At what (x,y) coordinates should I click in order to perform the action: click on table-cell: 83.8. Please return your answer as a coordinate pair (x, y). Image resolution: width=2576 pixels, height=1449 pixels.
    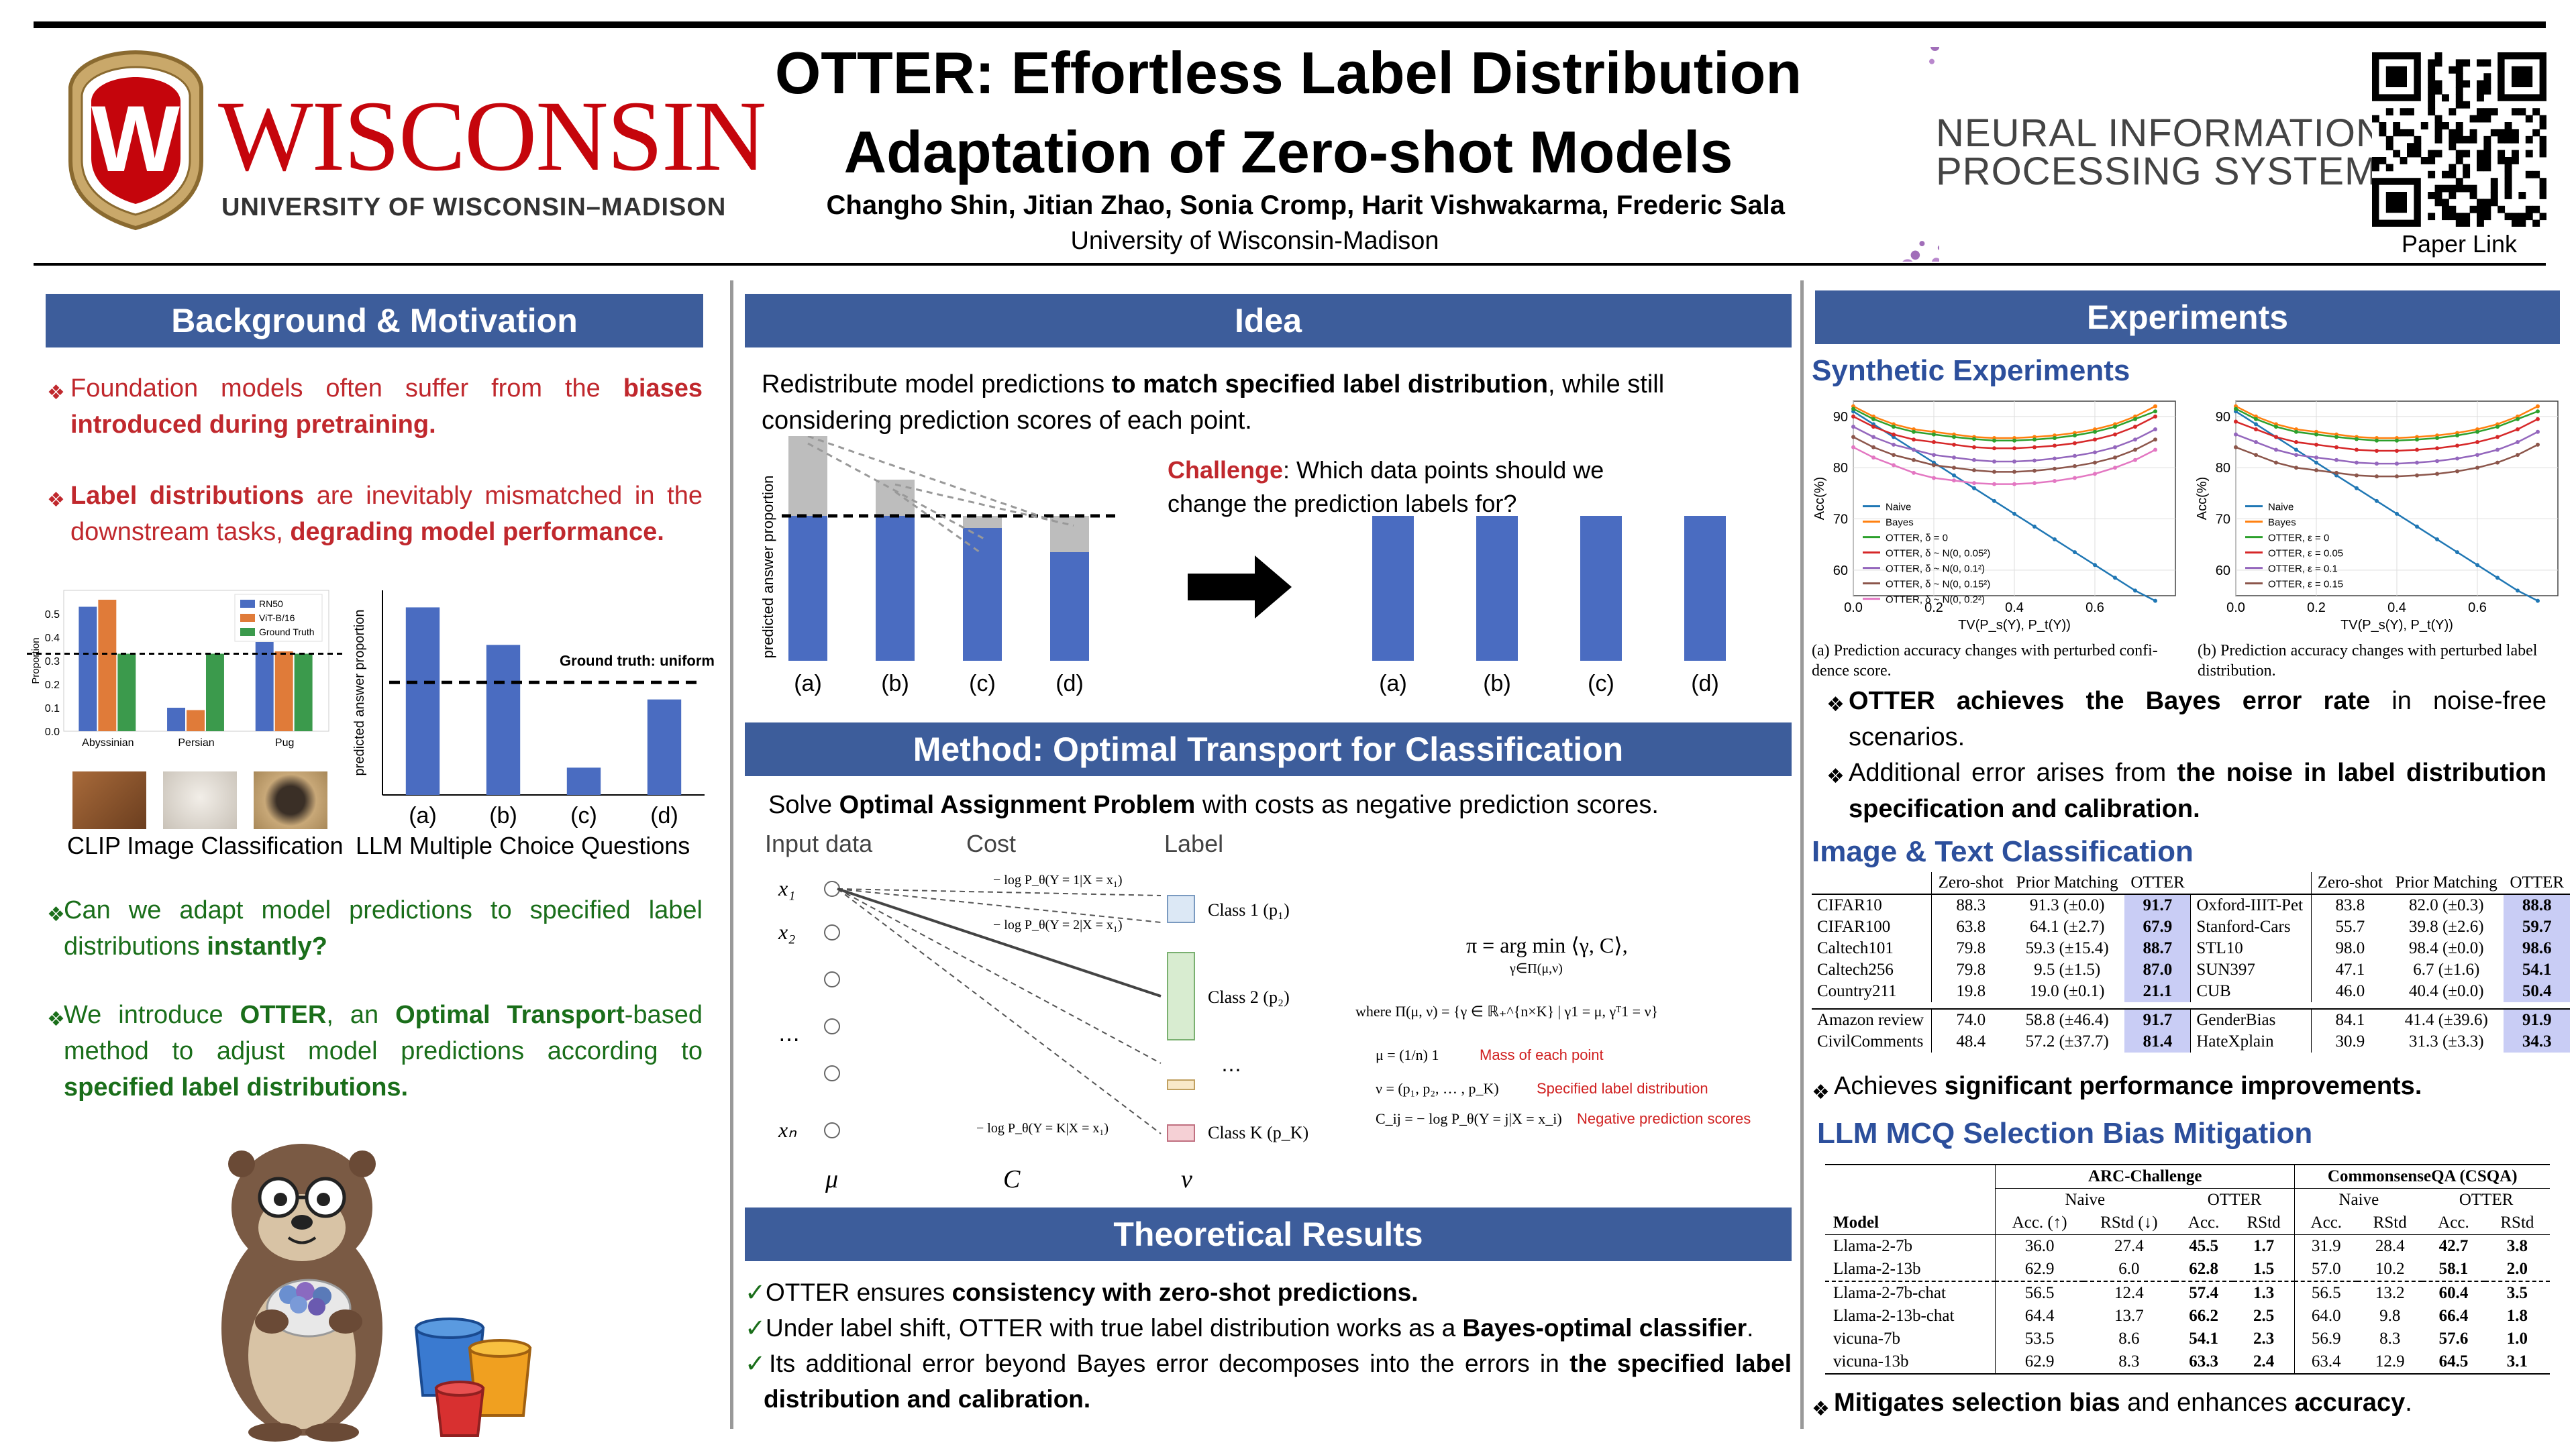
    Looking at the image, I should click on (2349, 905).